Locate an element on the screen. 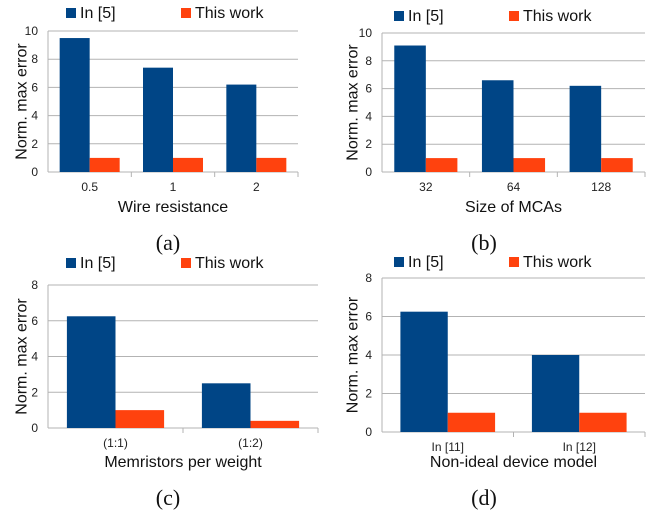 This screenshot has height=514, width=651. x-tick-label: 32 is located at coordinates (426, 187).